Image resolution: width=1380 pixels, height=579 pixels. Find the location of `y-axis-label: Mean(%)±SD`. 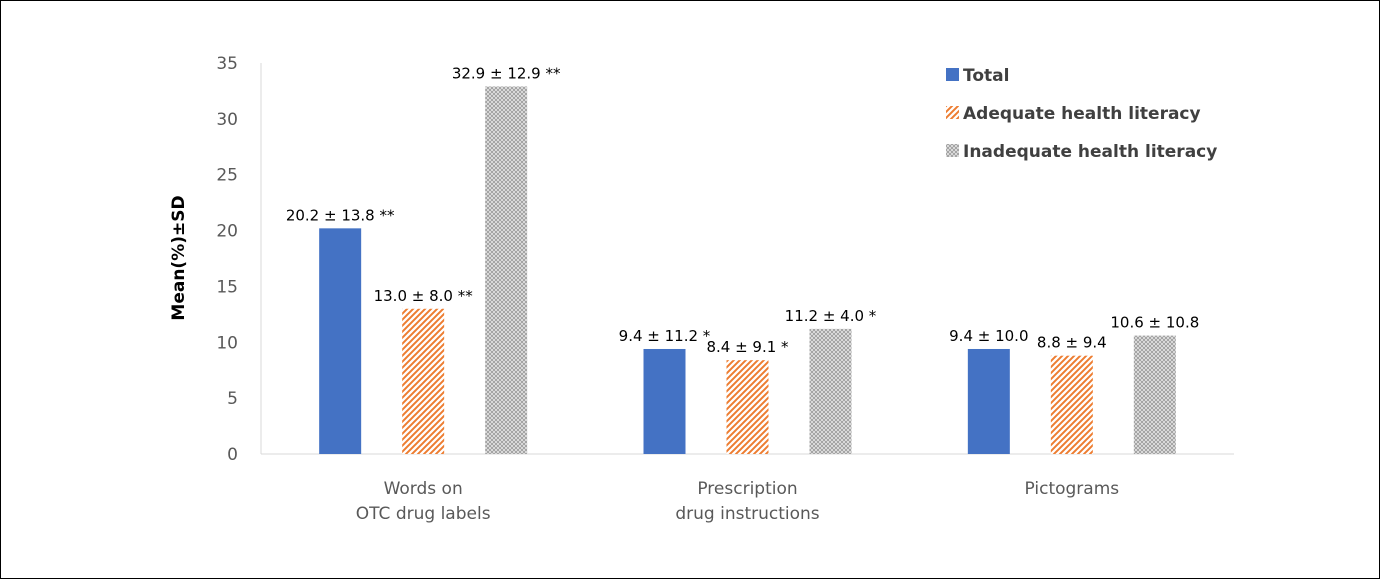

y-axis-label: Mean(%)±SD is located at coordinates (179, 257).